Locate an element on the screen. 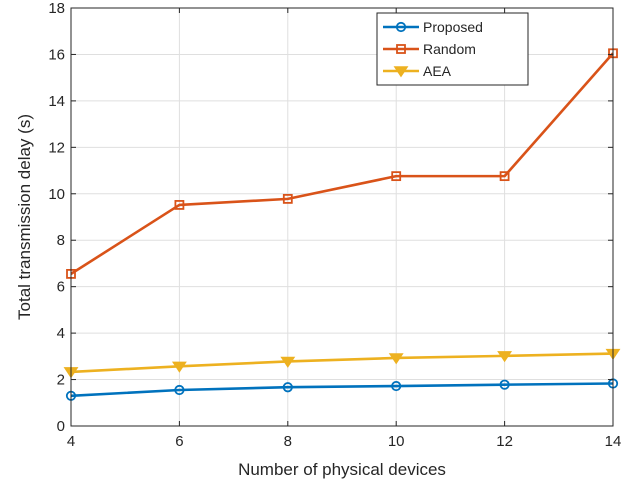 This screenshot has height=490, width=639. legend-label: AEA is located at coordinates (437, 71).